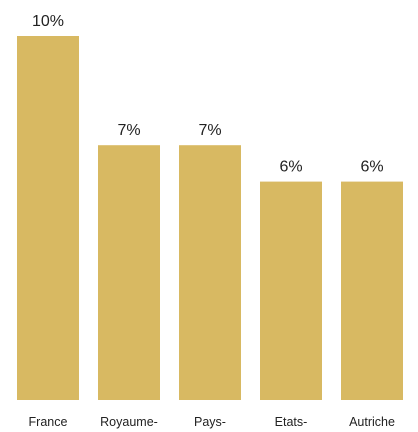 This screenshot has width=418, height=432. What do you see at coordinates (290, 167) in the screenshot?
I see `data-label-3: 6%` at bounding box center [290, 167].